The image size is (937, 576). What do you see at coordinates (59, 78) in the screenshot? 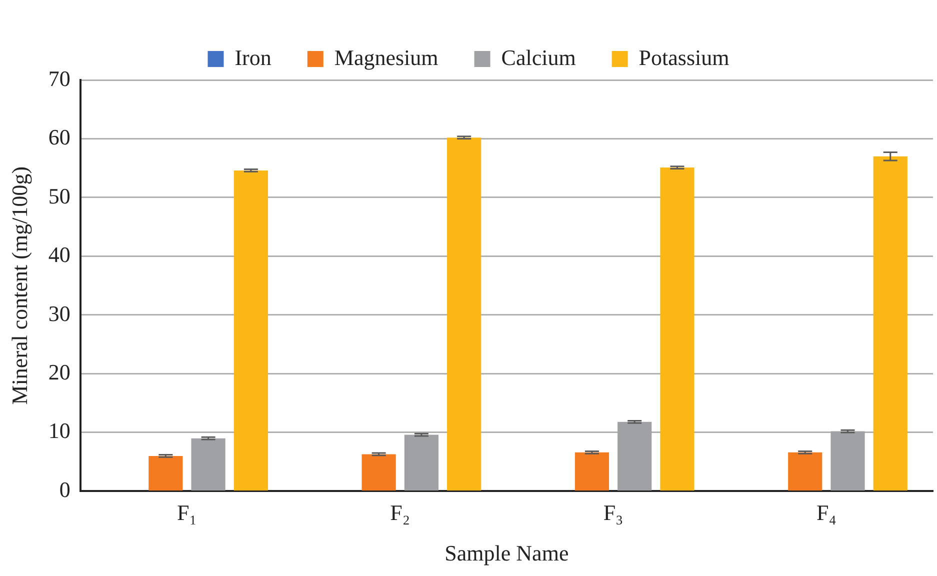
I see `y-tick-label: 70` at bounding box center [59, 78].